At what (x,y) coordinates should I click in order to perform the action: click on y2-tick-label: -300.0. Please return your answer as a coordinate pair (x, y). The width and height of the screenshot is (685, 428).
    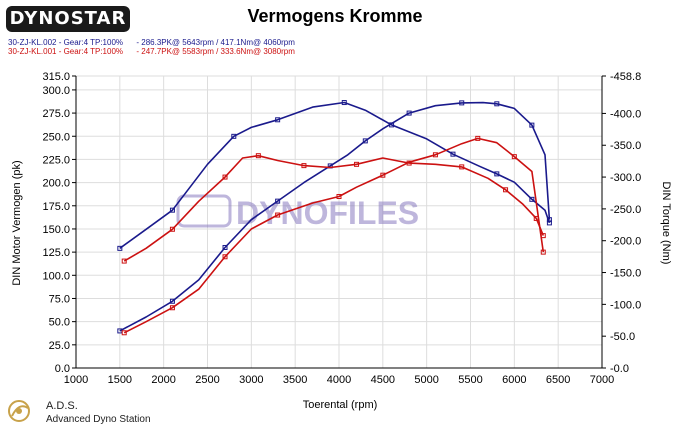
    Looking at the image, I should click on (625, 178).